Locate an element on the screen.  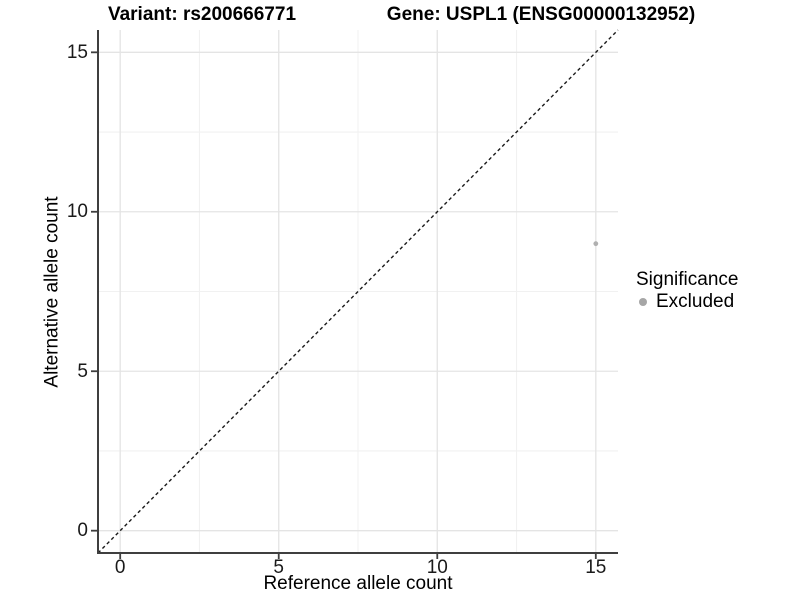
y-tick-label: 5 is located at coordinates (82, 371).